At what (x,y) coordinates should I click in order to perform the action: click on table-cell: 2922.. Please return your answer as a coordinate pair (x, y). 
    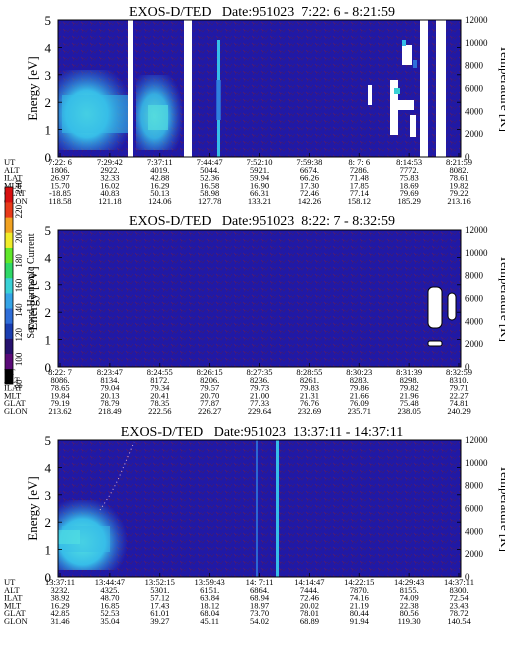
    Looking at the image, I should click on (109, 170).